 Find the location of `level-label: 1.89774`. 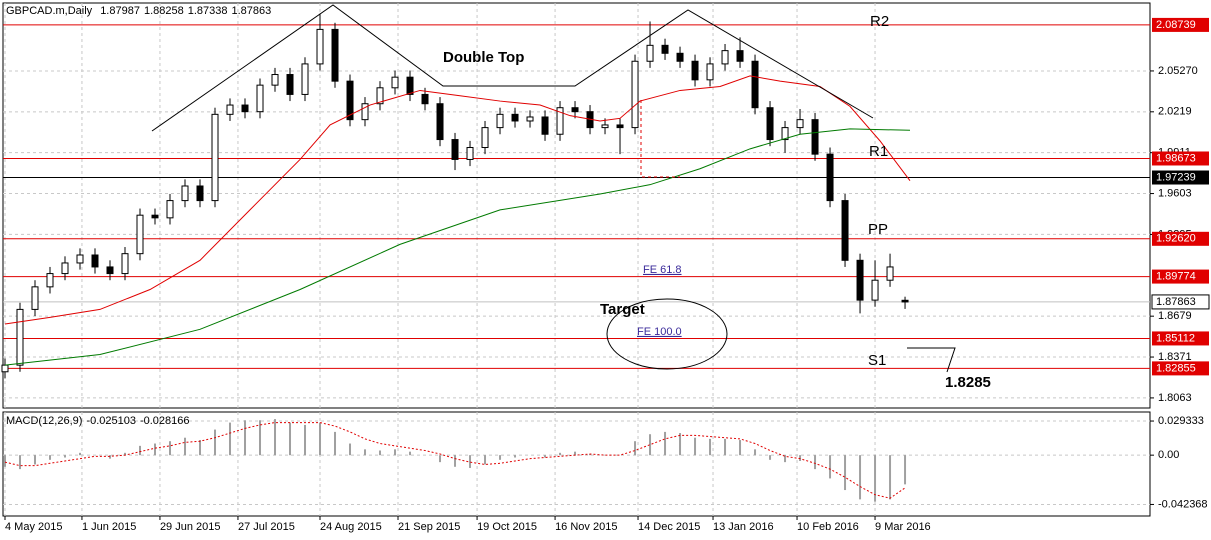

level-label: 1.89774 is located at coordinates (1176, 276).